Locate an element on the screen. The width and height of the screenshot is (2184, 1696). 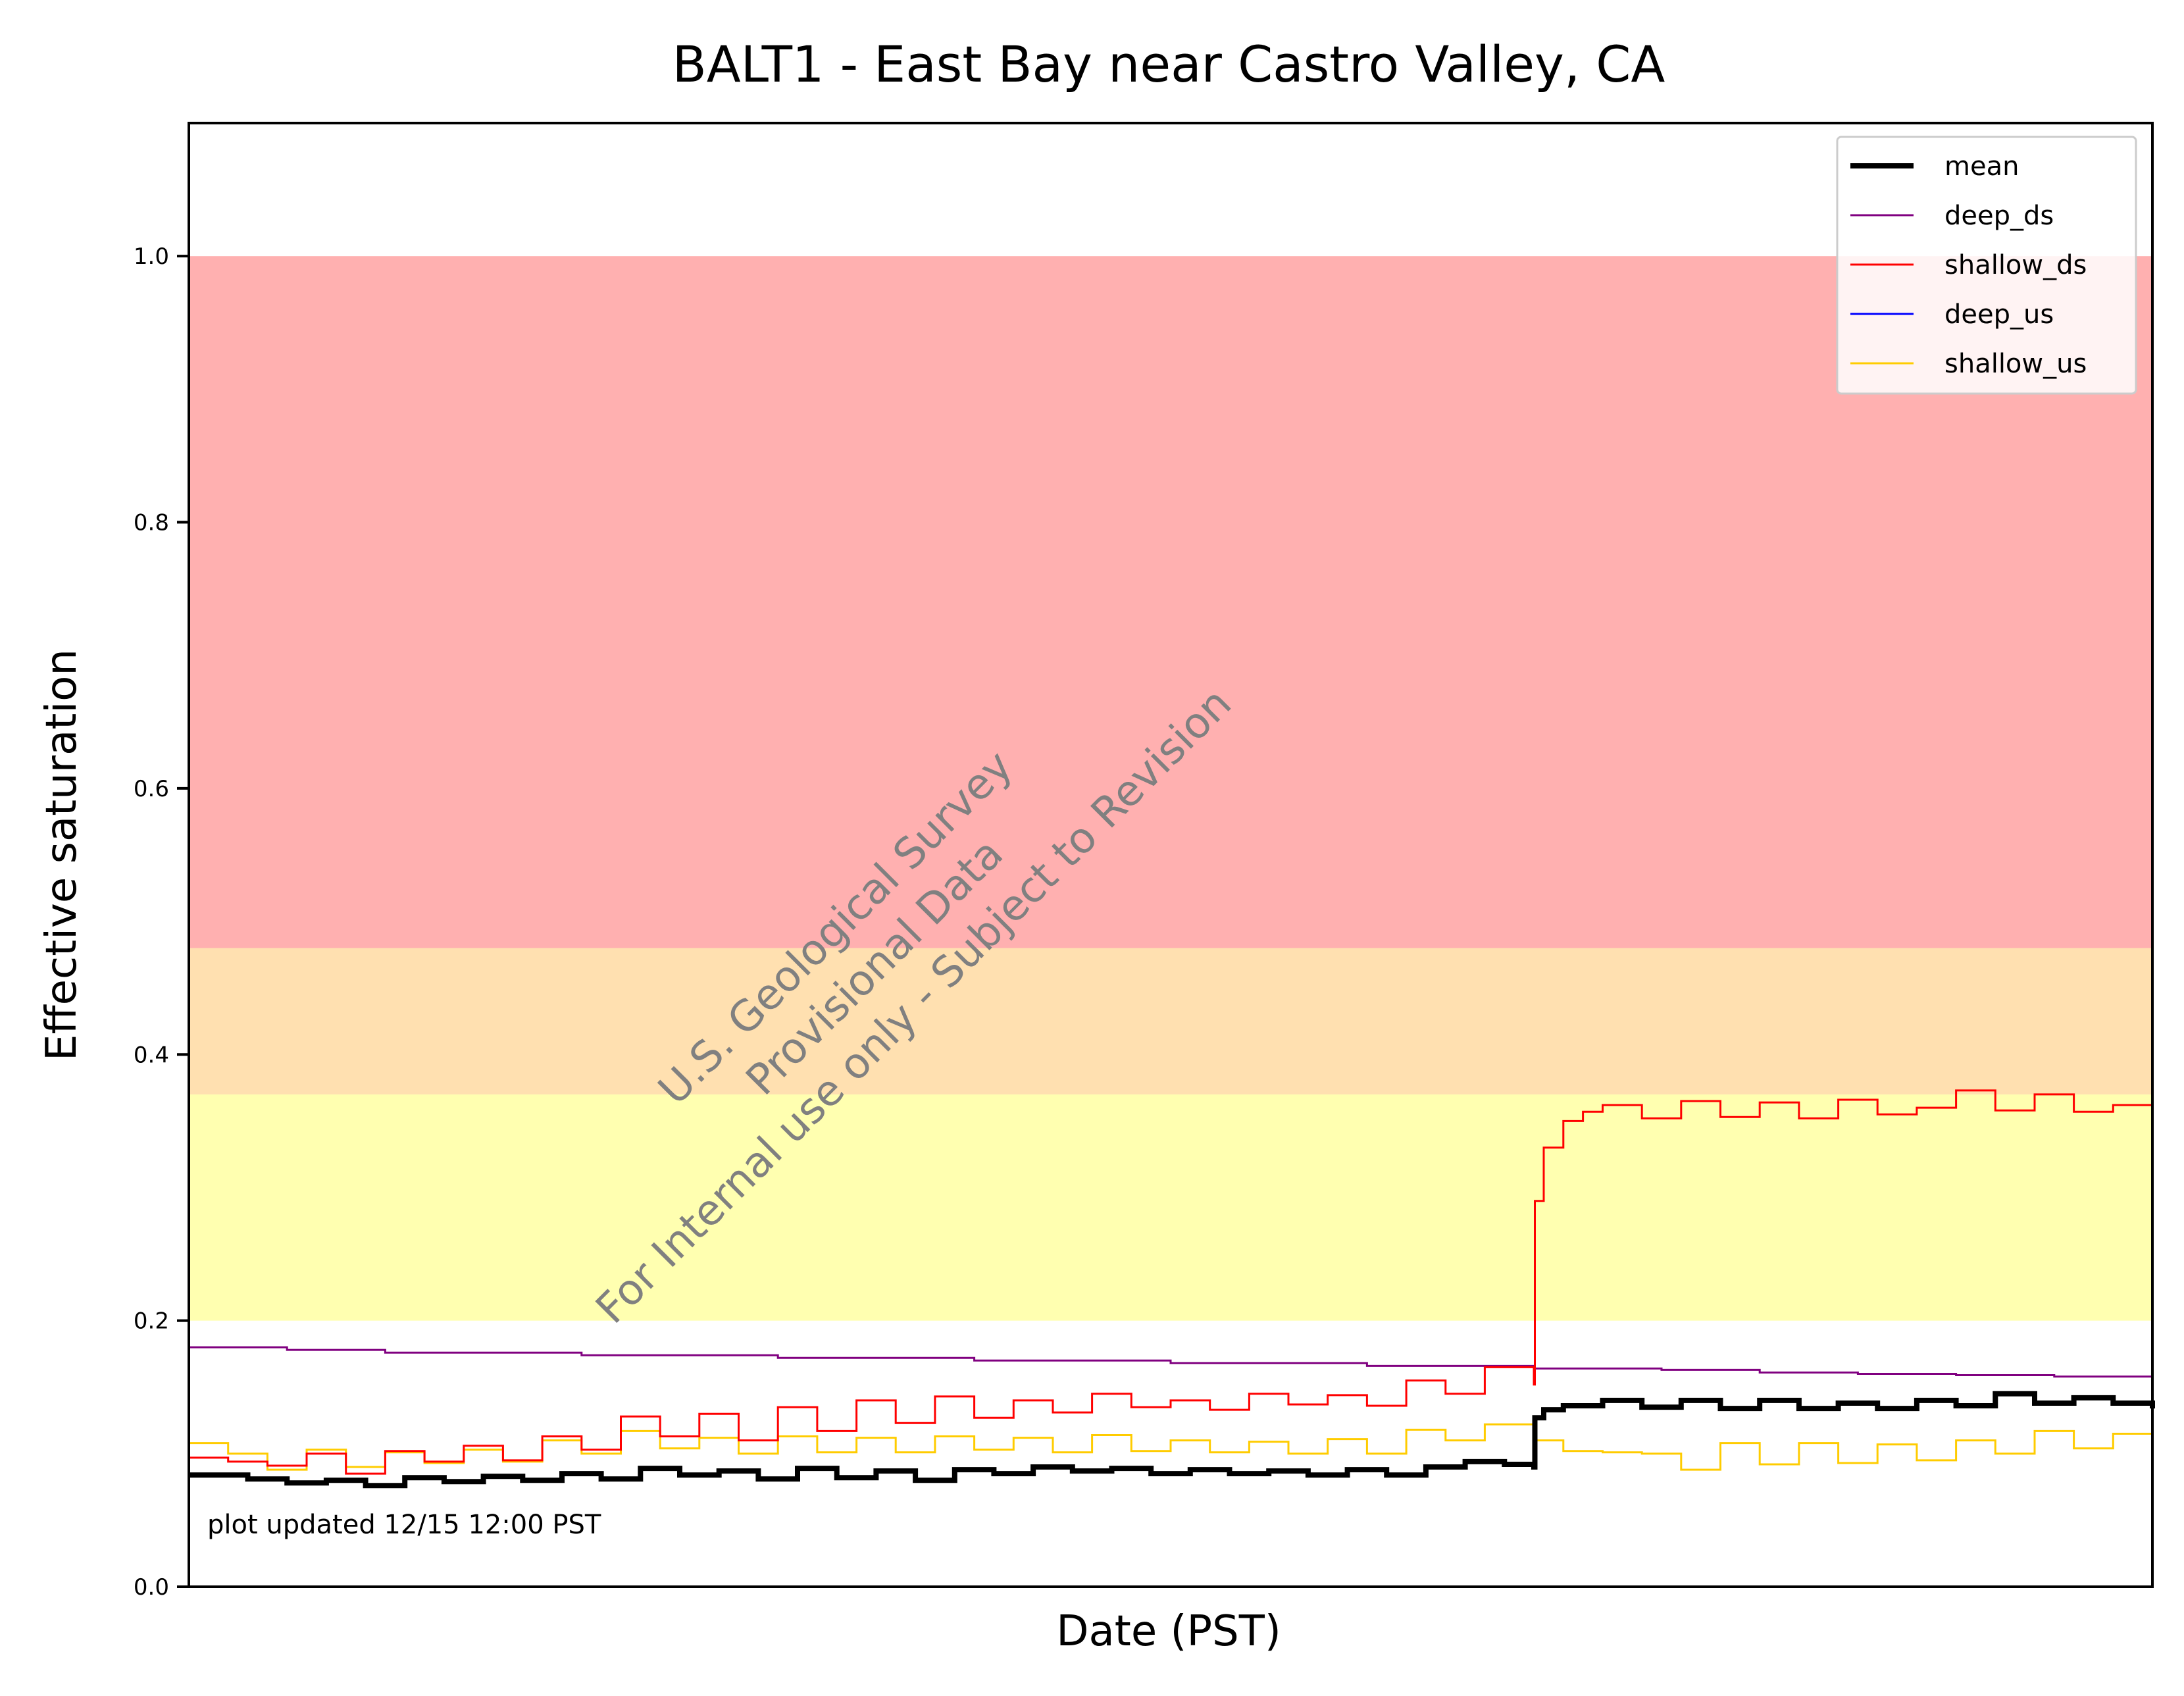
y-axis-label: Effective saturation is located at coordinates (62, 855).